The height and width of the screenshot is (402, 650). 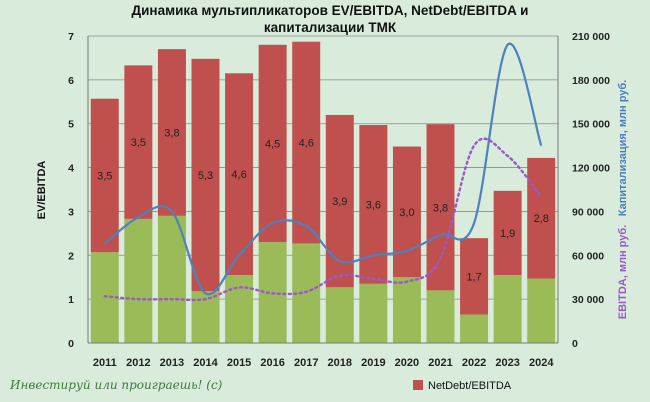 What do you see at coordinates (591, 81) in the screenshot?
I see `right-tick-label: 180 000` at bounding box center [591, 81].